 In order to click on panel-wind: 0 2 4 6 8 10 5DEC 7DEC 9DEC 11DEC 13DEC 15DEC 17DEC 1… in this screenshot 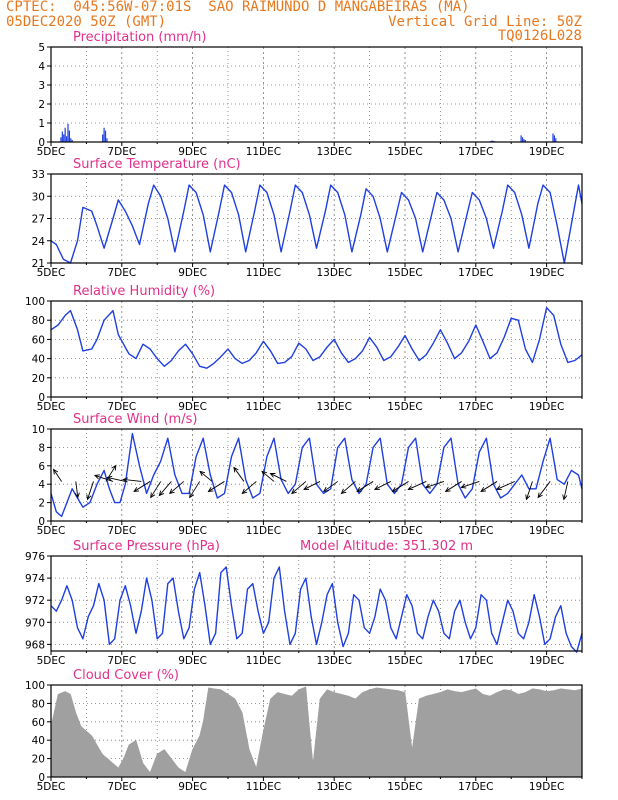, I will do `click(307, 474)`.